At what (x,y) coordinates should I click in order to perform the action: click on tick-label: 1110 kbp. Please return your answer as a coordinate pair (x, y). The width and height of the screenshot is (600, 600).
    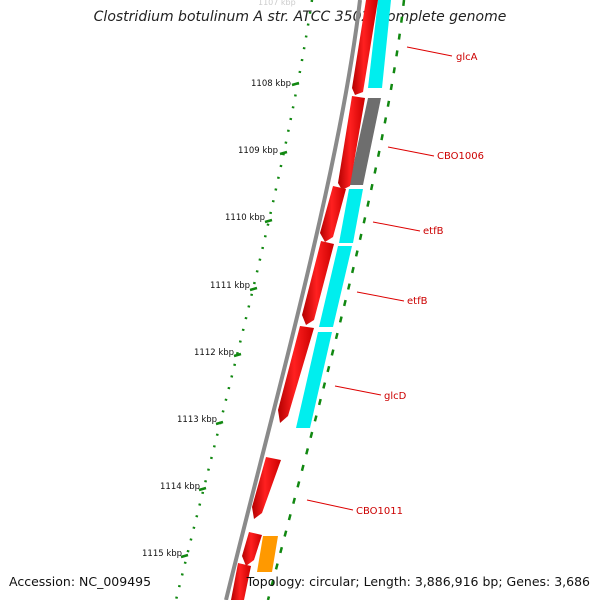
    Looking at the image, I should click on (245, 218).